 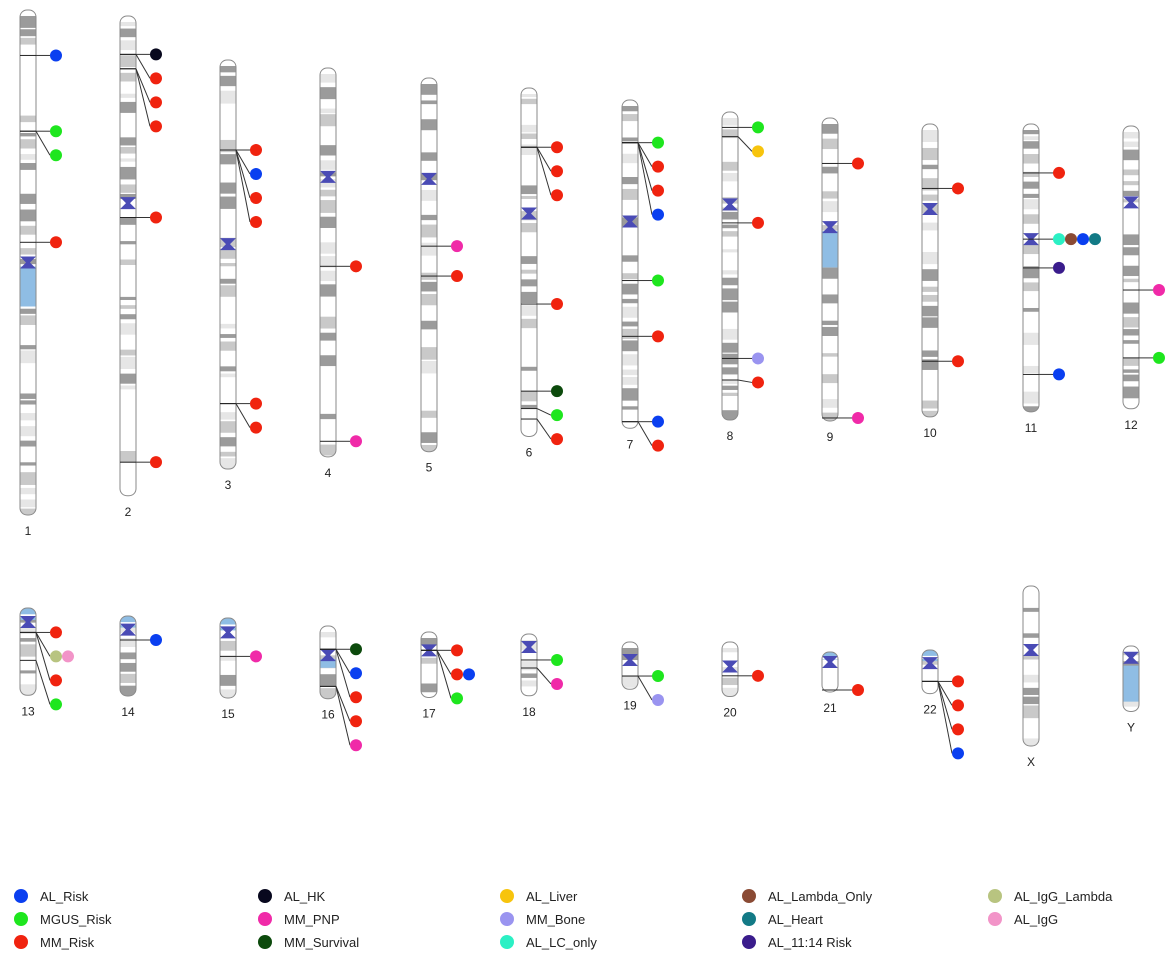 I want to click on chromosome-13: 13, so click(x=46, y=662).